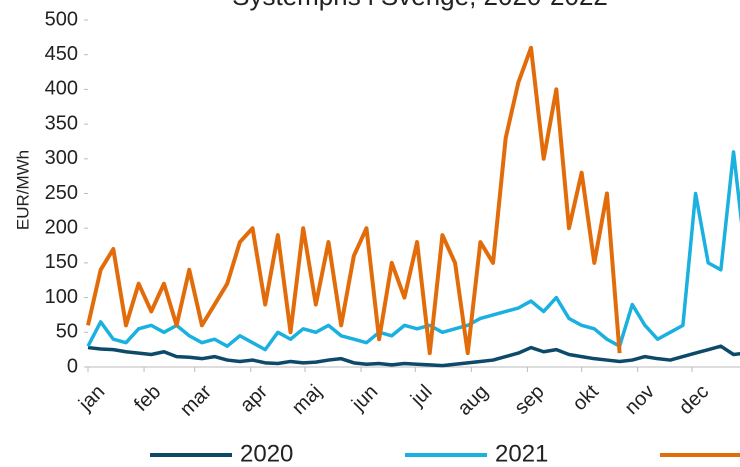 The height and width of the screenshot is (467, 740). I want to click on x-tick-label: dec, so click(694, 400).